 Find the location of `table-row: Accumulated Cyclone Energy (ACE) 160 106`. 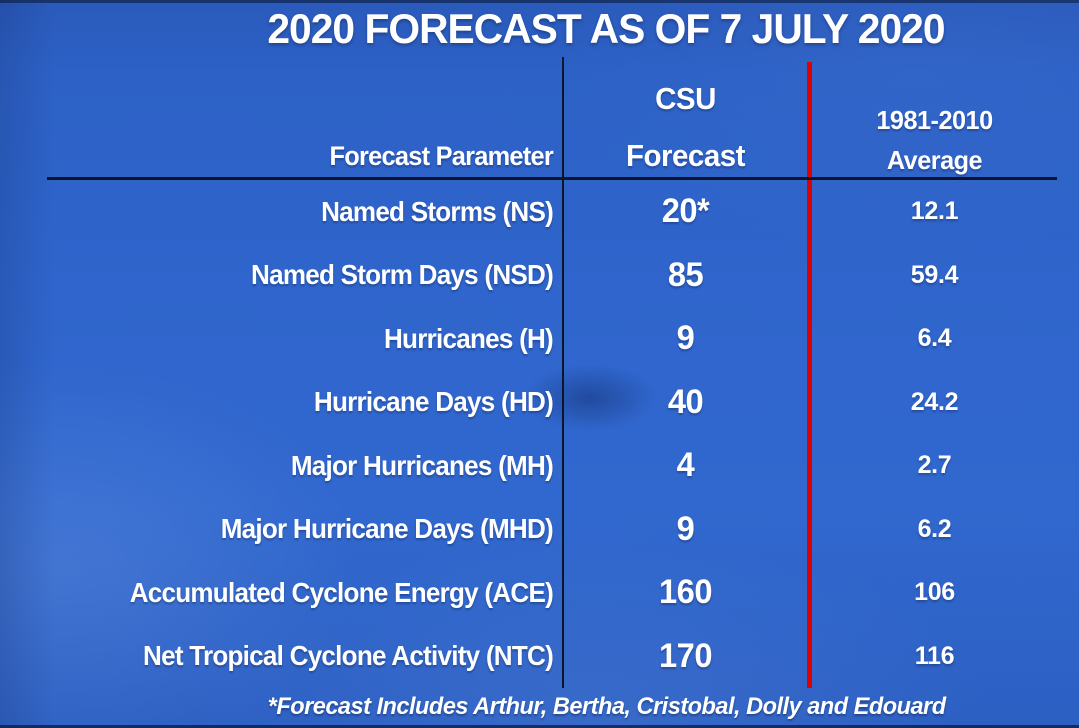

table-row: Accumulated Cyclone Energy (ACE) 160 106 is located at coordinates (539, 593).